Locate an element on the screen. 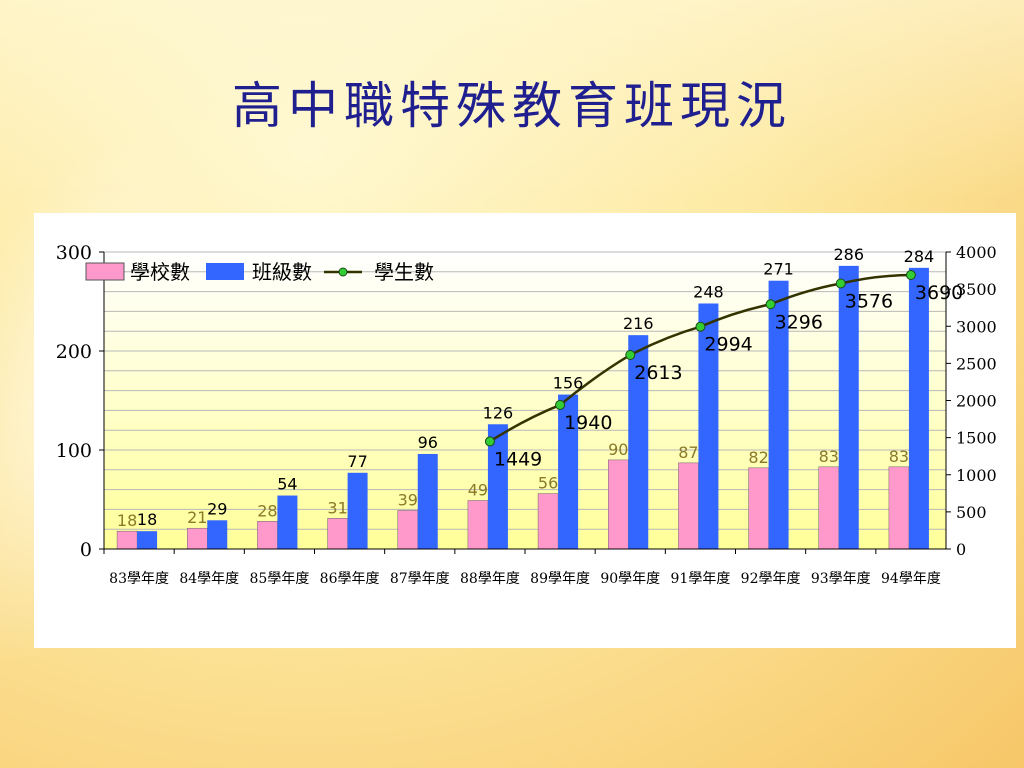  x-tick-label: 86學年度 is located at coordinates (350, 579).